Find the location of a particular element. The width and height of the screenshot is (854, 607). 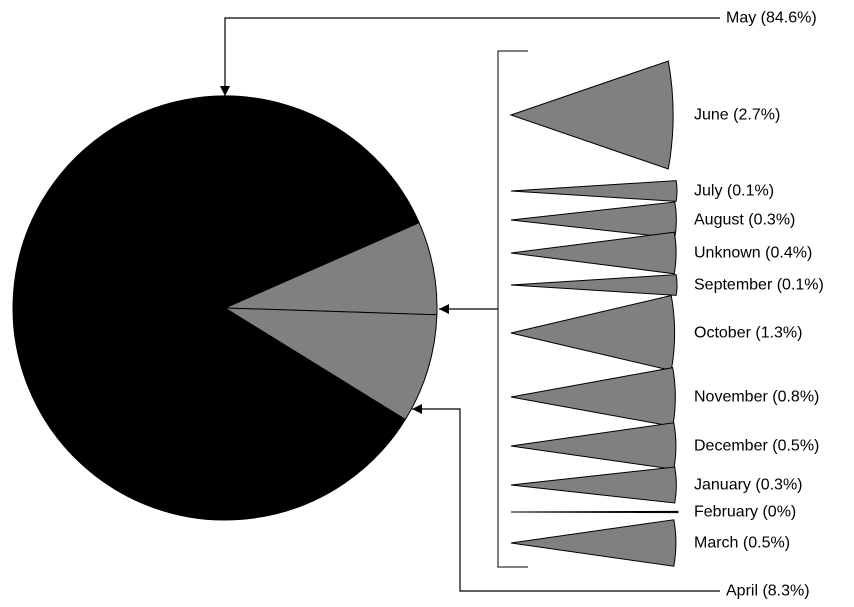

breakdown-bracket is located at coordinates (512, 309).